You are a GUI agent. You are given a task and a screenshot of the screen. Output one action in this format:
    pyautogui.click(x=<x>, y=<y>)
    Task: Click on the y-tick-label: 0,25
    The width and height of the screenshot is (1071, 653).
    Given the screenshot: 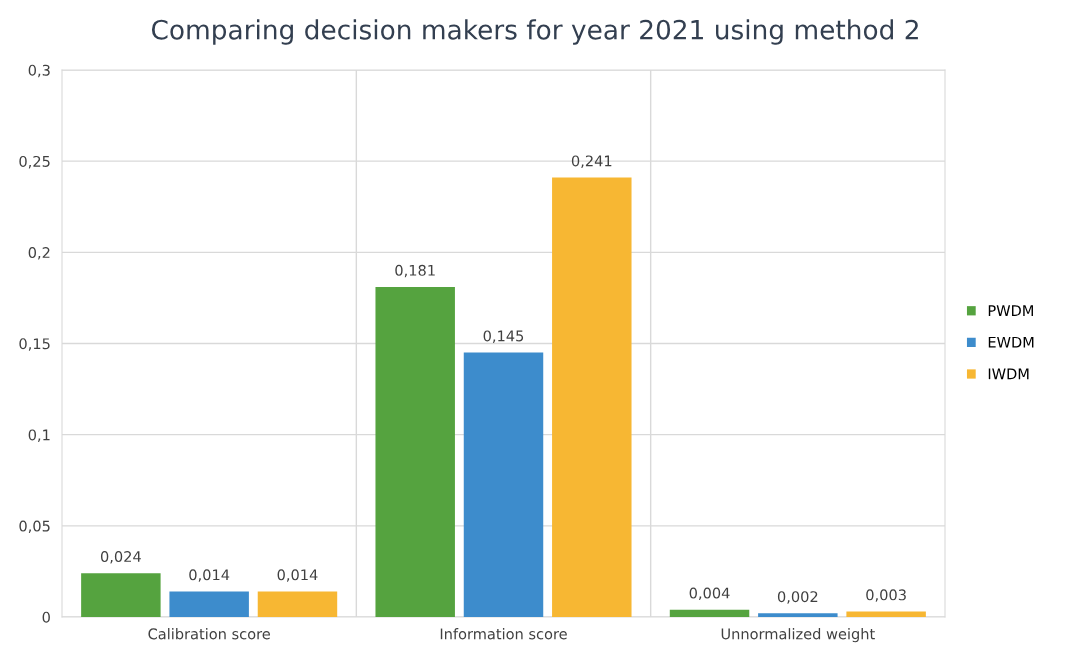 What is the action you would take?
    pyautogui.click(x=34, y=162)
    